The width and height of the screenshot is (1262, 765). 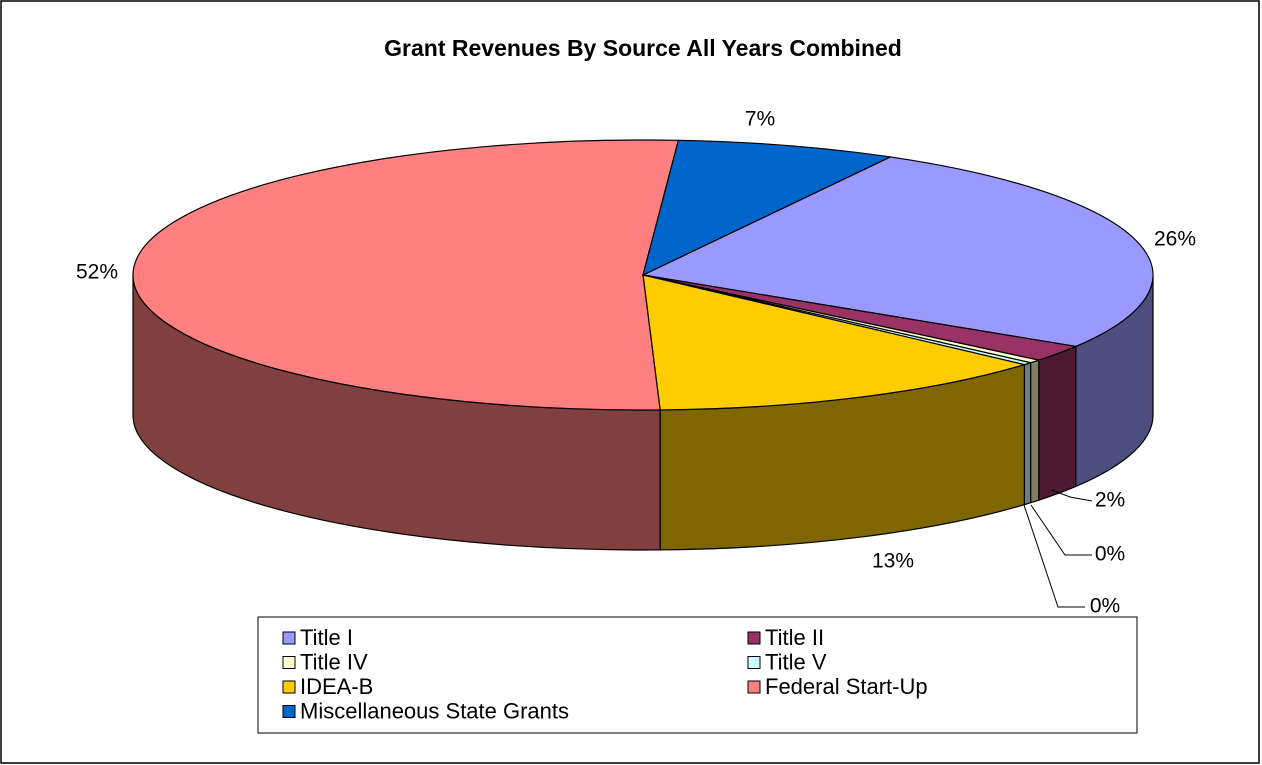 I want to click on data-label: 2%, so click(x=1110, y=500).